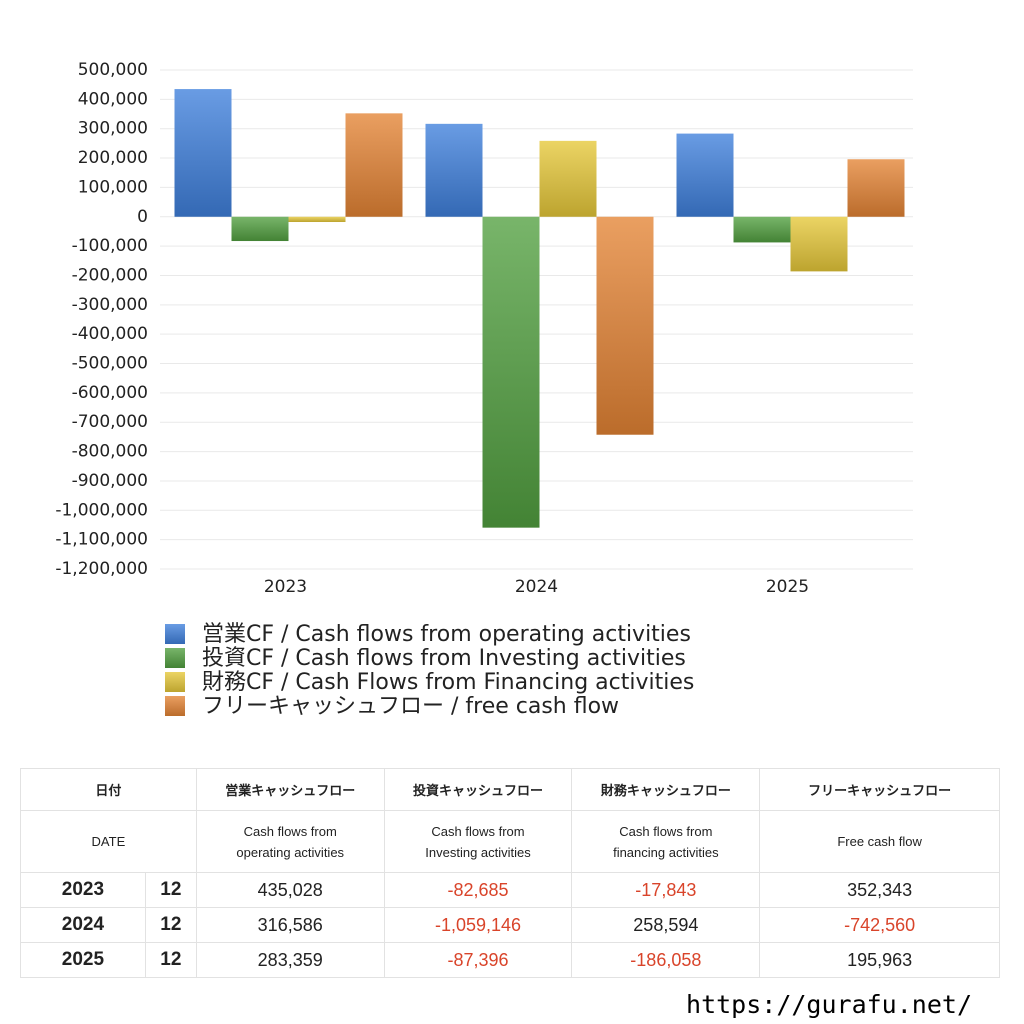  Describe the element at coordinates (110, 334) in the screenshot. I see `y-tick-label: -400,000` at that location.